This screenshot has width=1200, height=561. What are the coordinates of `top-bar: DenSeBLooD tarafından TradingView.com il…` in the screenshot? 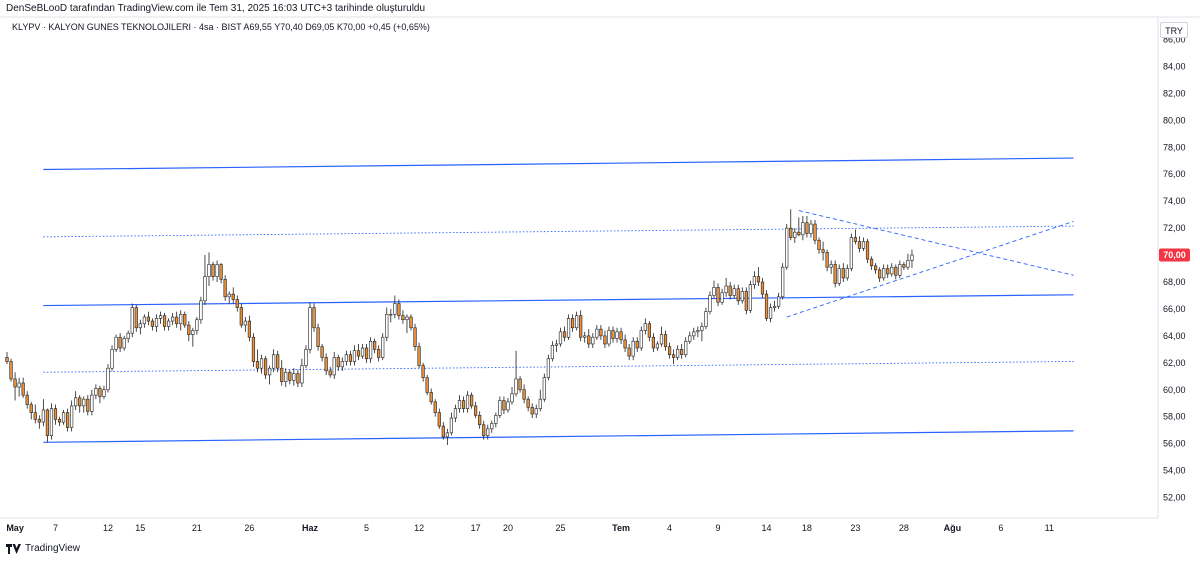 It's located at (600, 8).